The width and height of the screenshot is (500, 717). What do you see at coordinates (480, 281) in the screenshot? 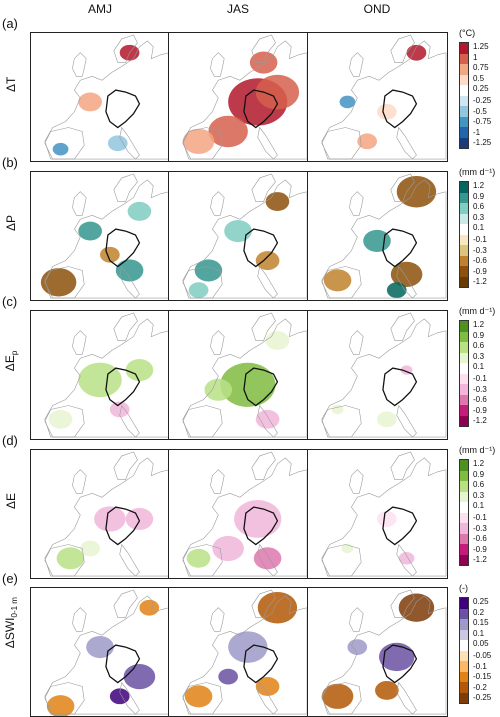
I see `colorbar-tick-label: -1.2` at bounding box center [480, 281].